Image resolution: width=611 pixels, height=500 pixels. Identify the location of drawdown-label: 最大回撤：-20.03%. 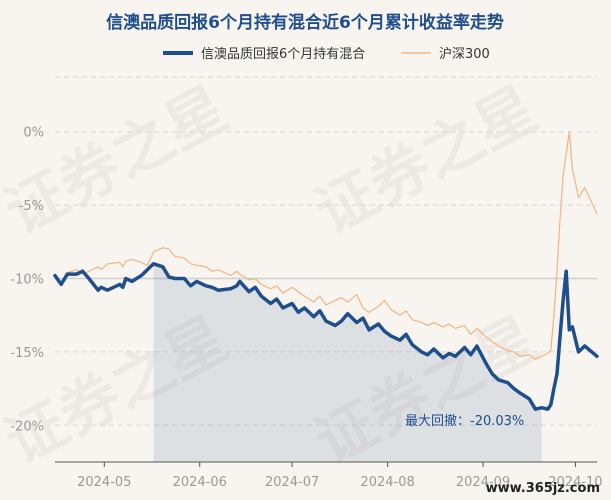
(464, 421).